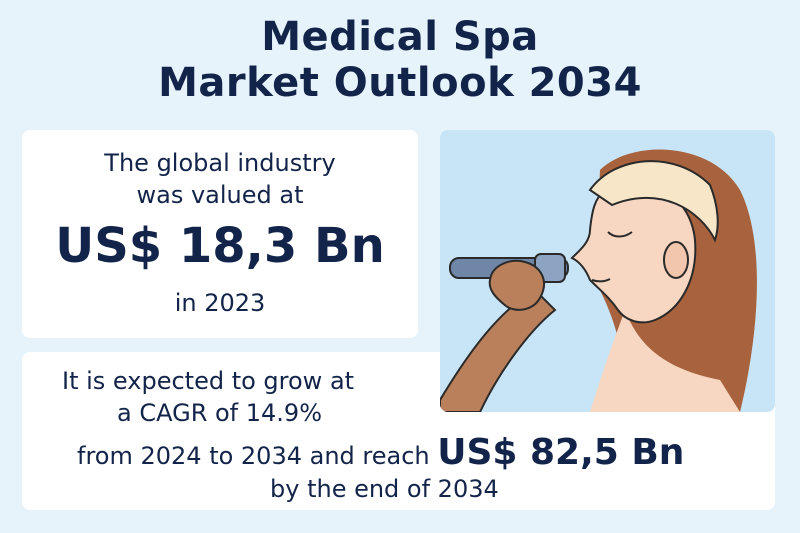 The height and width of the screenshot is (533, 800). Describe the element at coordinates (220, 303) in the screenshot. I see `valuation-year: in 2023` at that location.